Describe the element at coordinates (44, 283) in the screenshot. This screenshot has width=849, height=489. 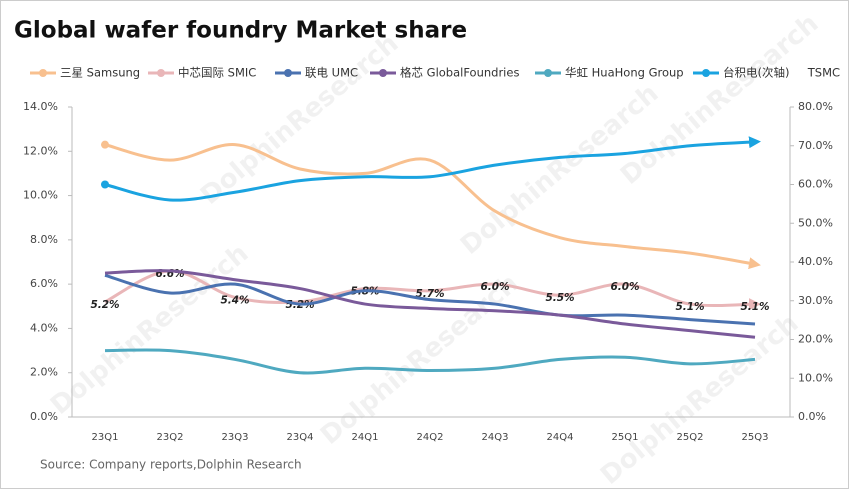
I see `y-tick-label: 6.0%` at that location.